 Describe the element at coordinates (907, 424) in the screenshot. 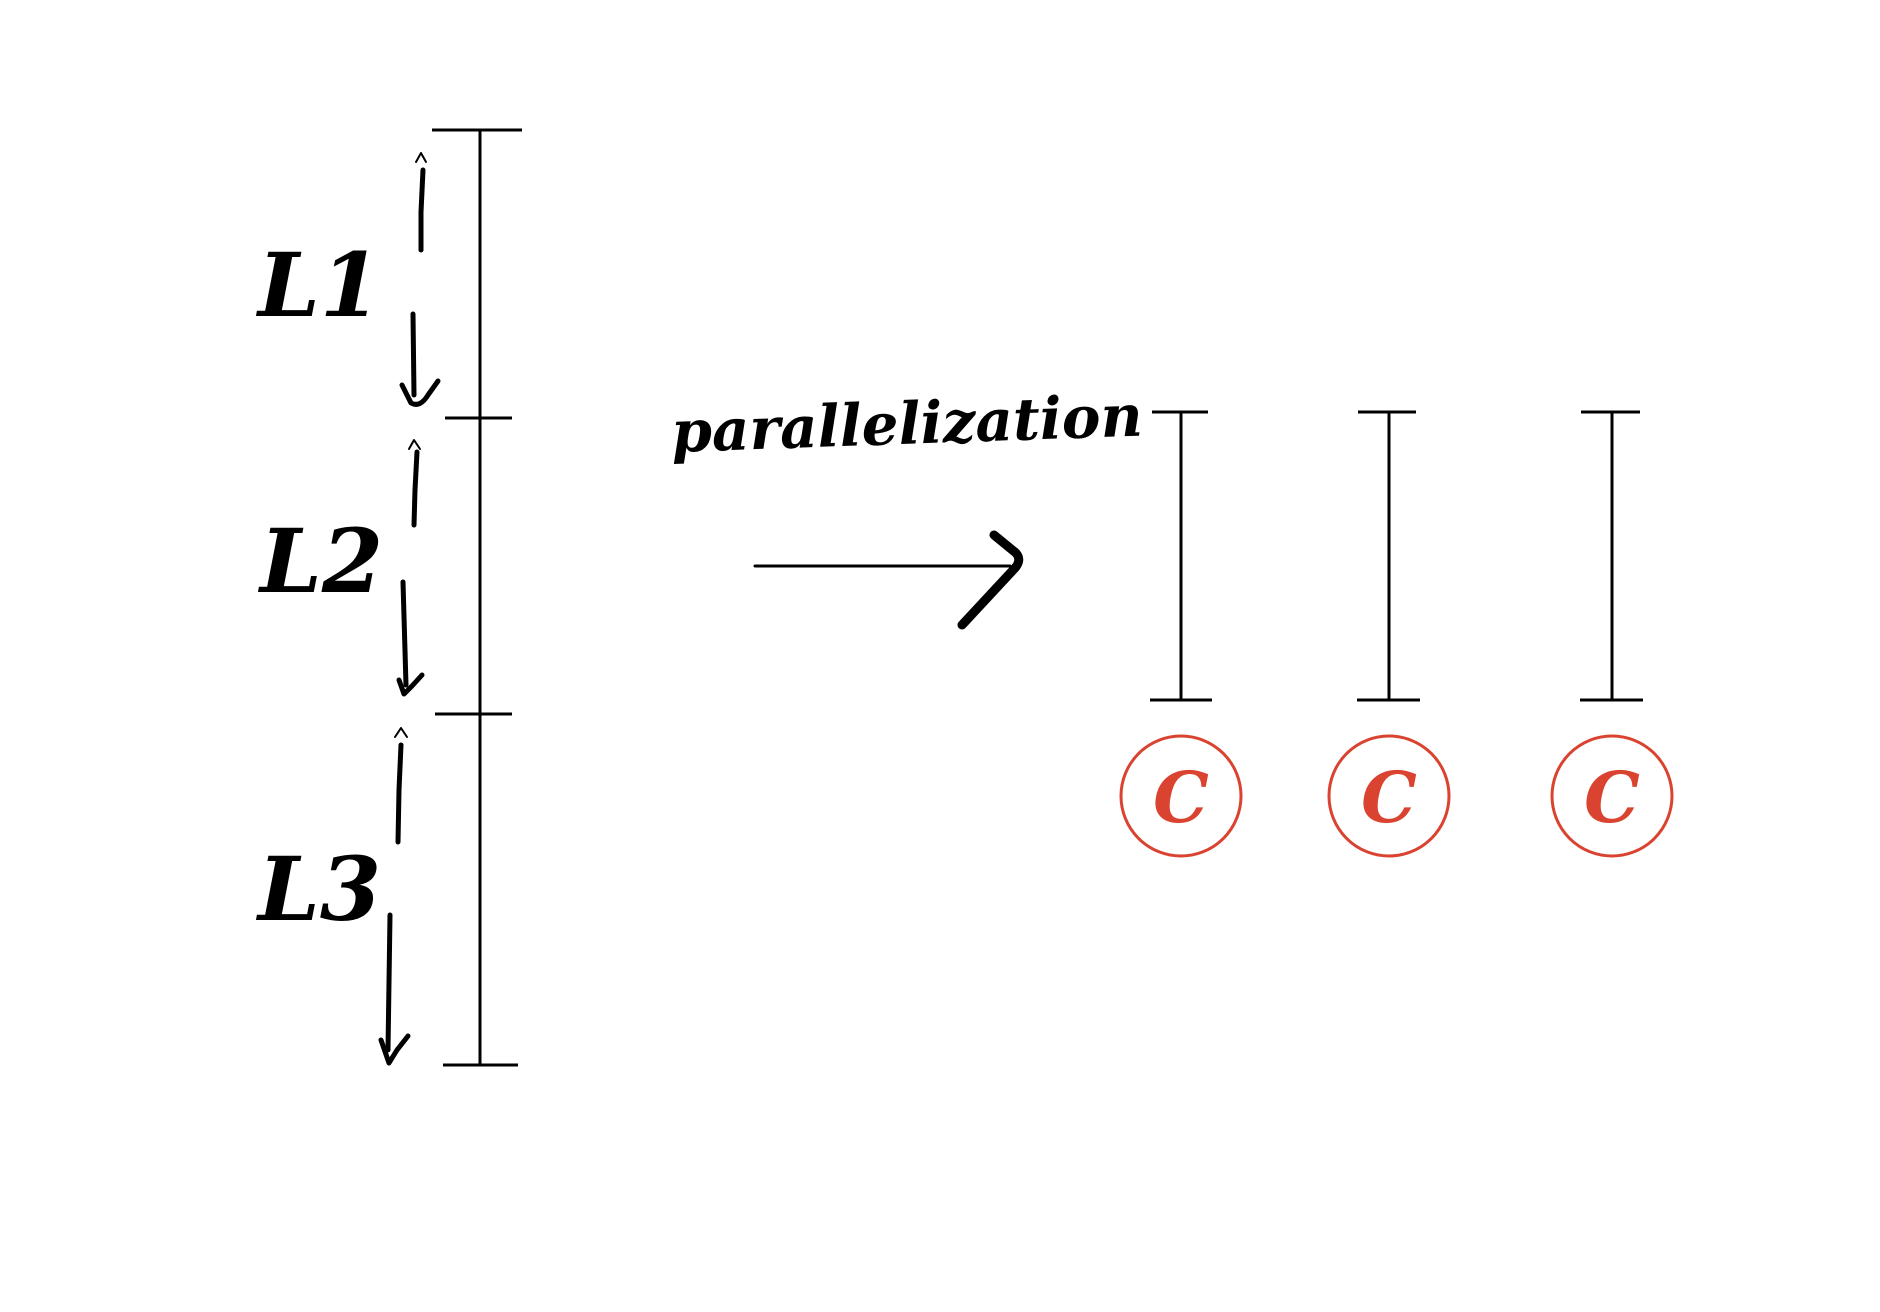

I see `parallelization-label: parallelization` at that location.